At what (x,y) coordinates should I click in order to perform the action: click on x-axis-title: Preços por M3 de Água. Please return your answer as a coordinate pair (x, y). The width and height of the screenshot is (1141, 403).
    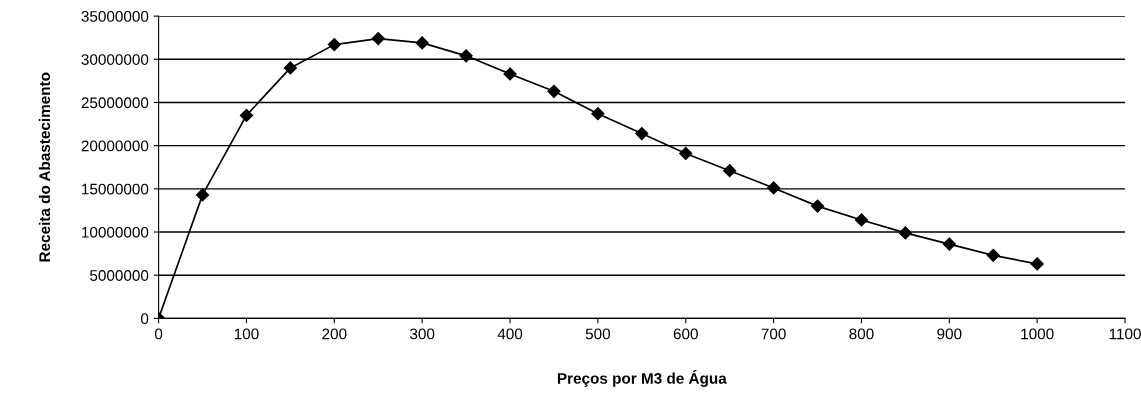
    Looking at the image, I should click on (642, 378).